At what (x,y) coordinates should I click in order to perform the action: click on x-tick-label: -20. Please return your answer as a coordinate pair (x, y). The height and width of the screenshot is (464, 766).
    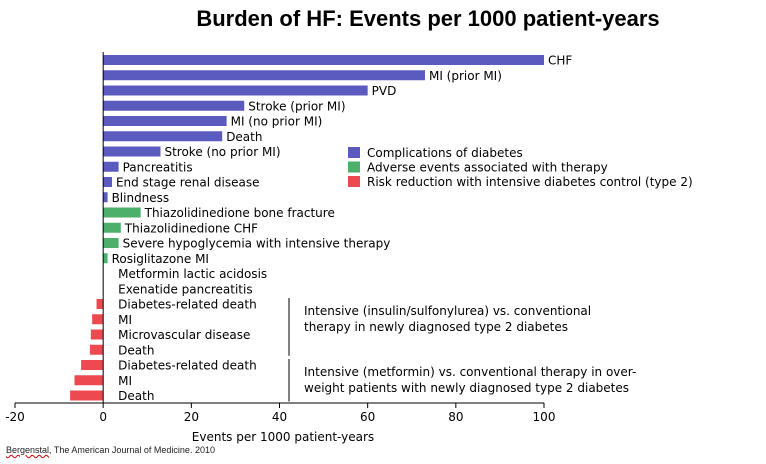
    Looking at the image, I should click on (15, 417).